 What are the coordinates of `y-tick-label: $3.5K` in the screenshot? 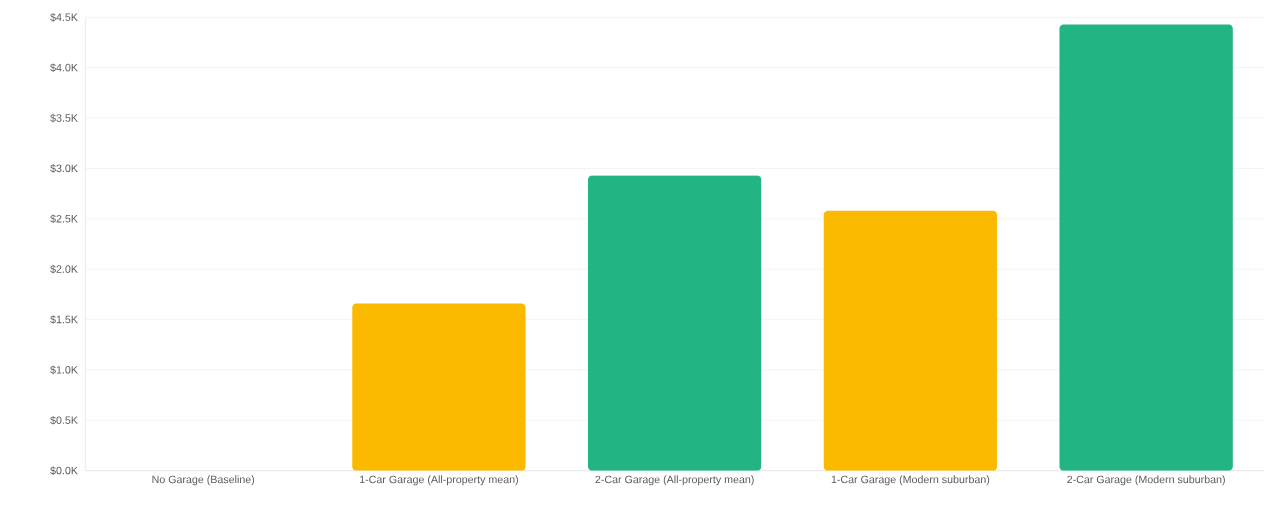 It's located at (64, 118).